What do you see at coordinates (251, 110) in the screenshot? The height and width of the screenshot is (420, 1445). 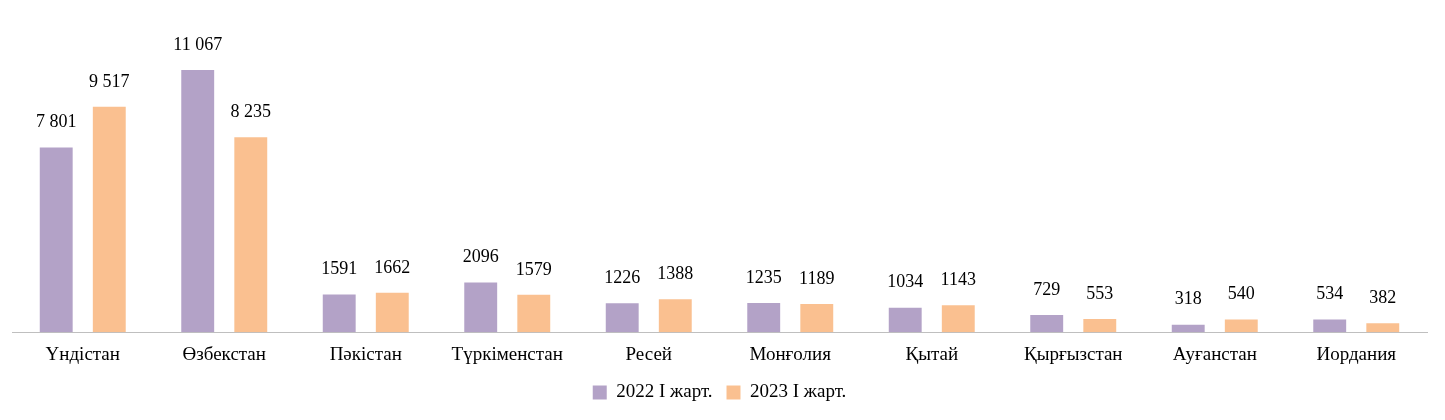 I see `data-label: 8 235` at bounding box center [251, 110].